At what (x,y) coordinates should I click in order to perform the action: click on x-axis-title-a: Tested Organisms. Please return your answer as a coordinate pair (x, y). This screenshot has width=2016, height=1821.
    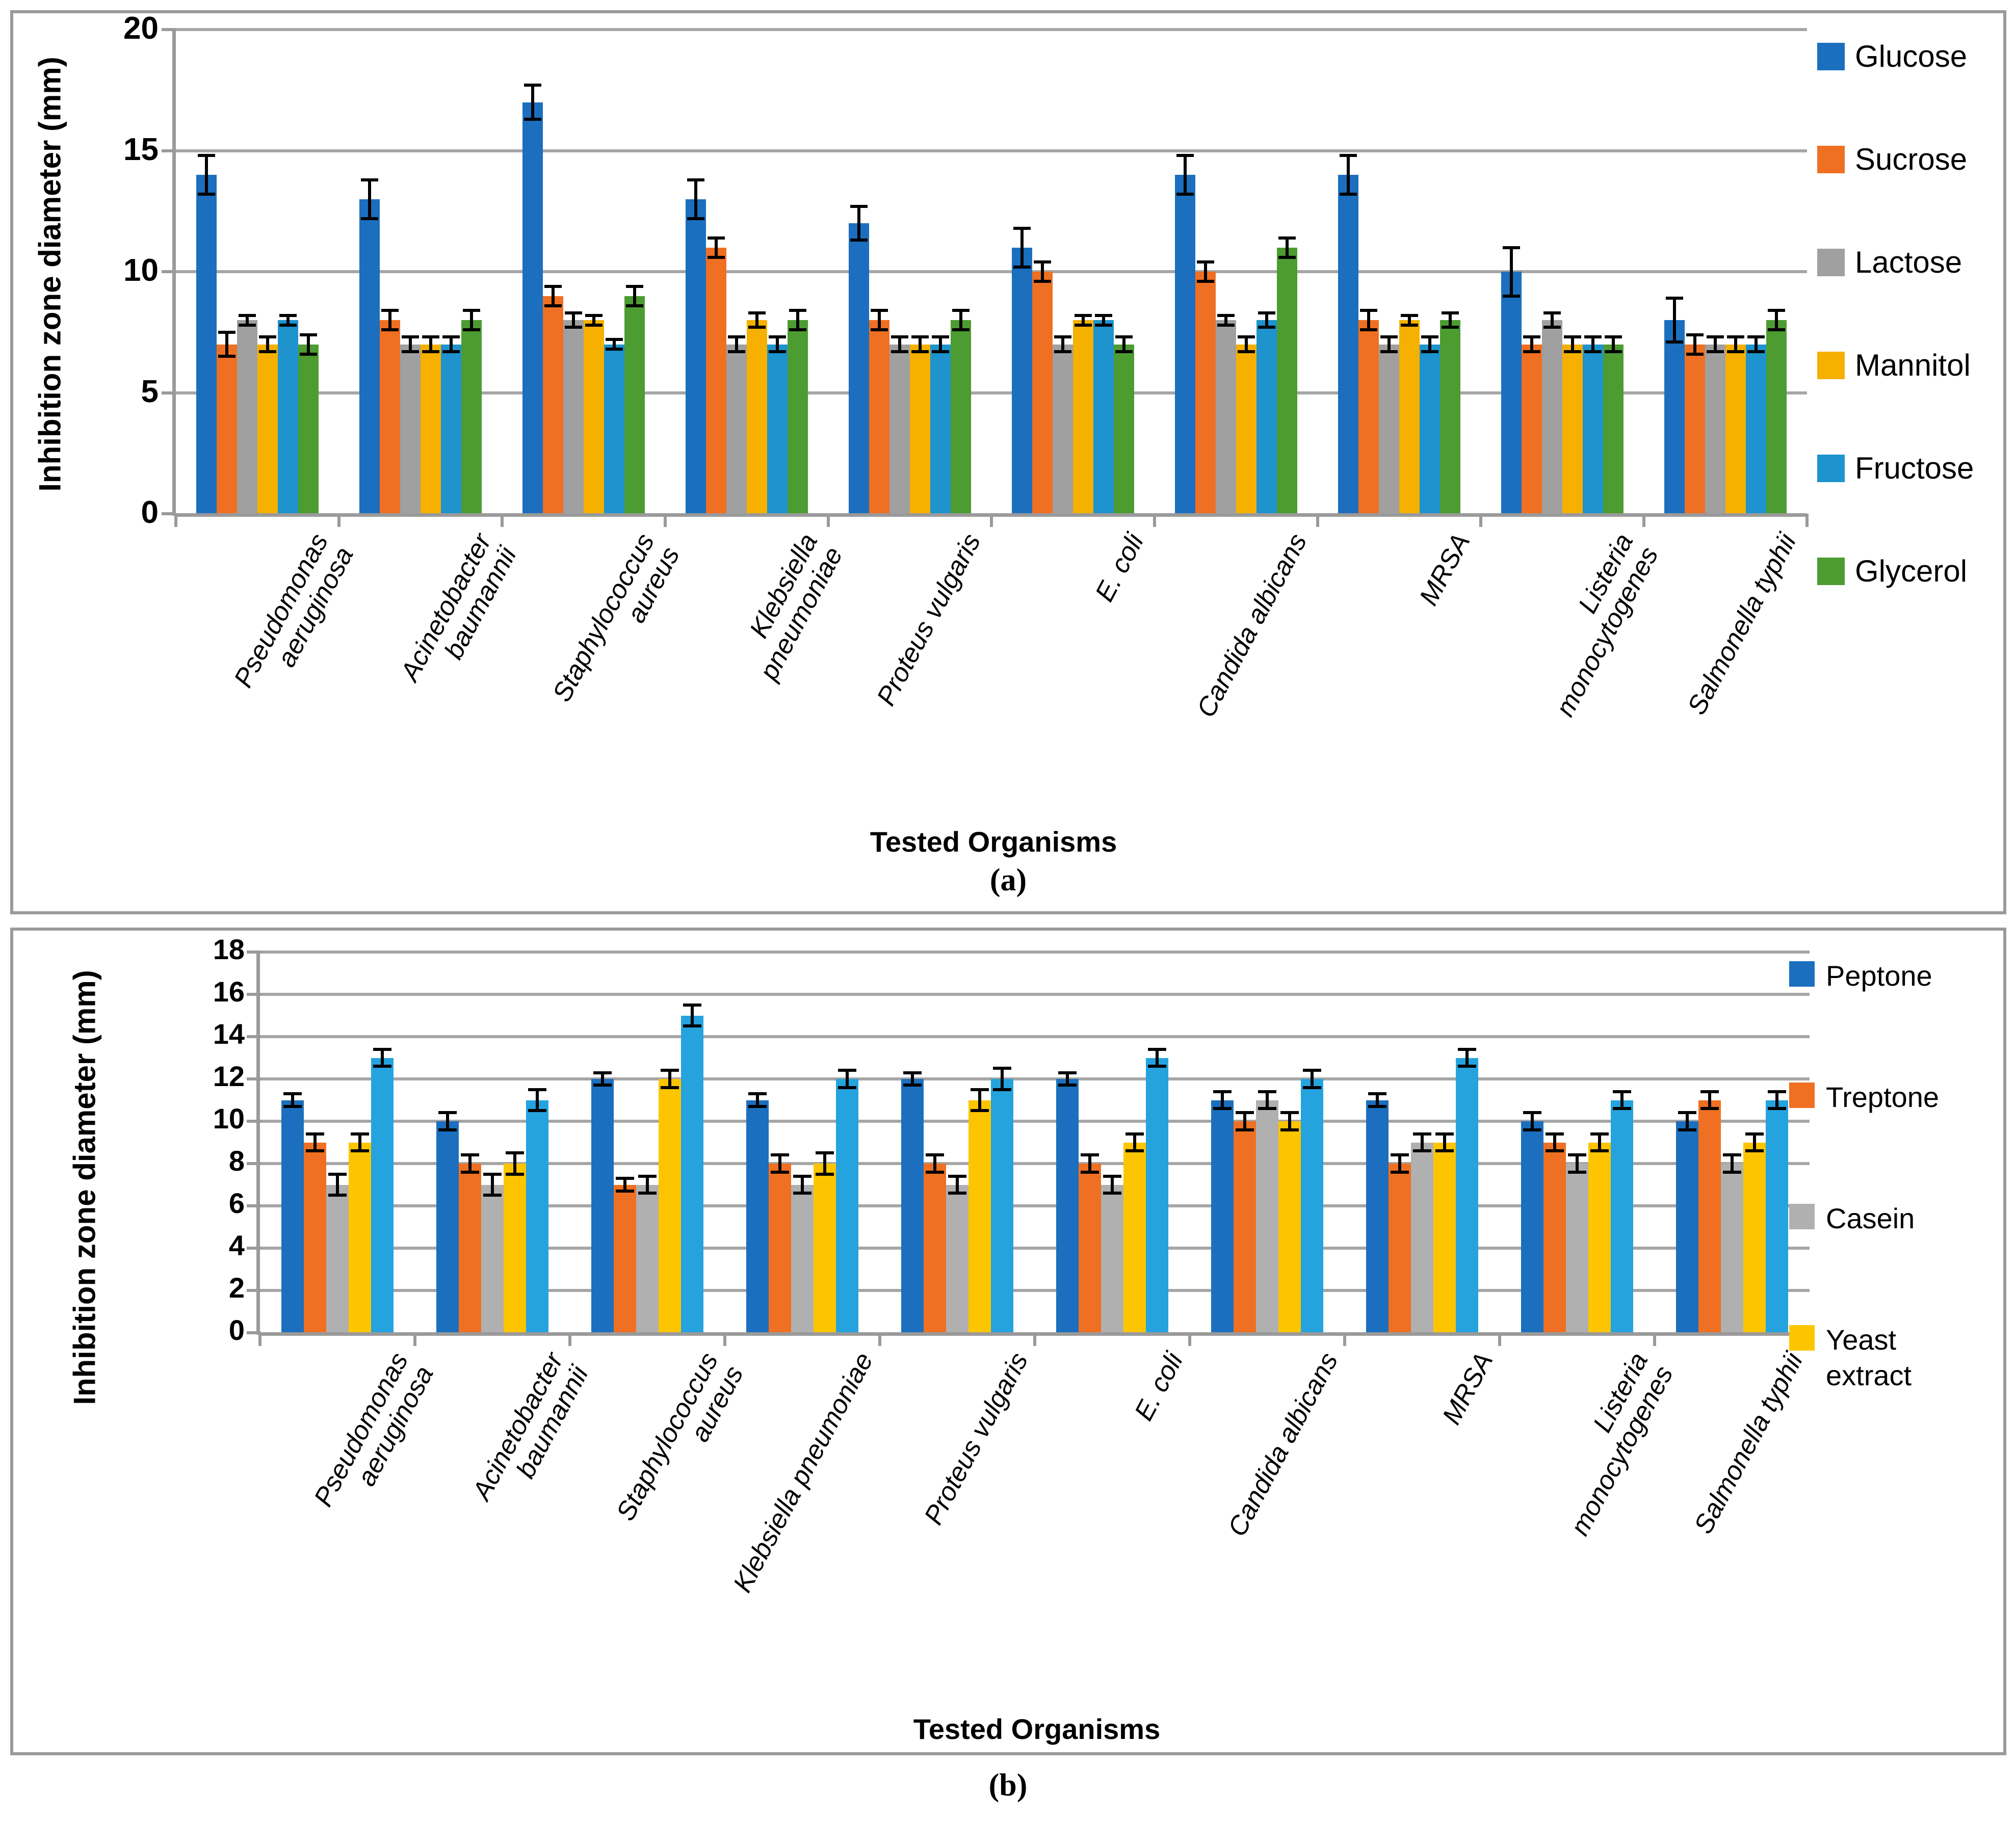
    Looking at the image, I should click on (993, 842).